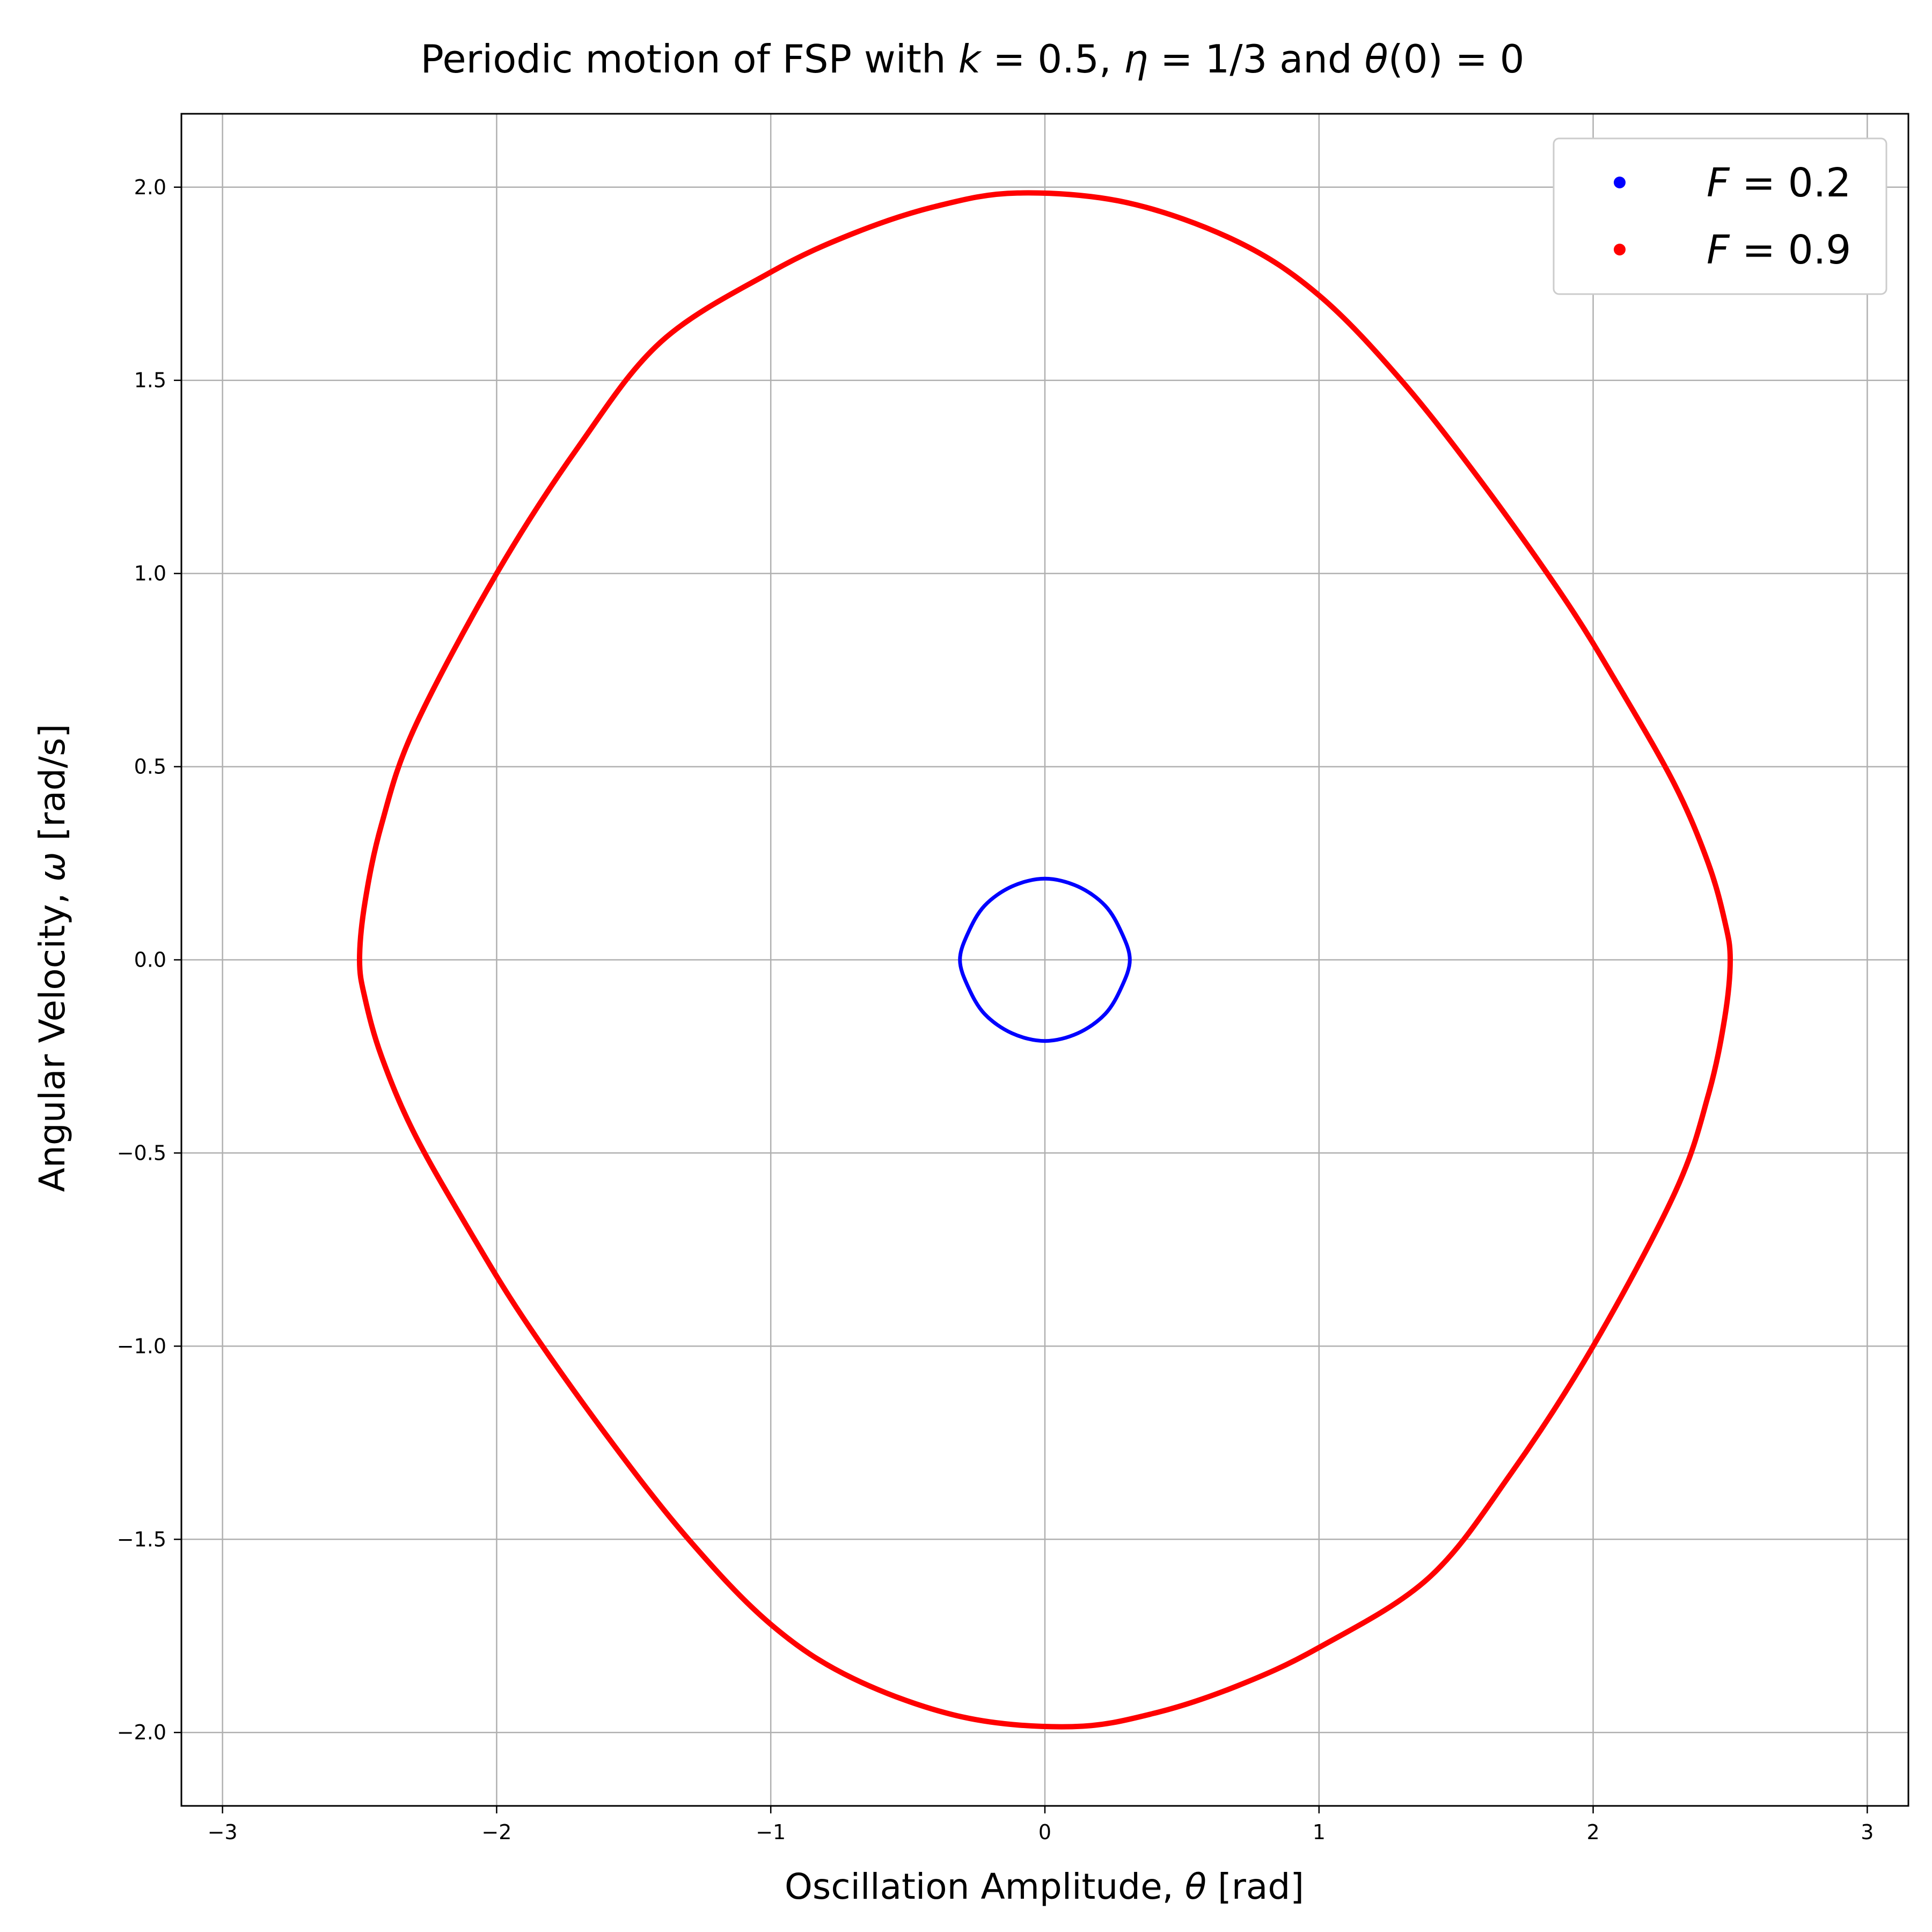  Describe the element at coordinates (141, 1539) in the screenshot. I see `y-tick-label: −1.5` at that location.